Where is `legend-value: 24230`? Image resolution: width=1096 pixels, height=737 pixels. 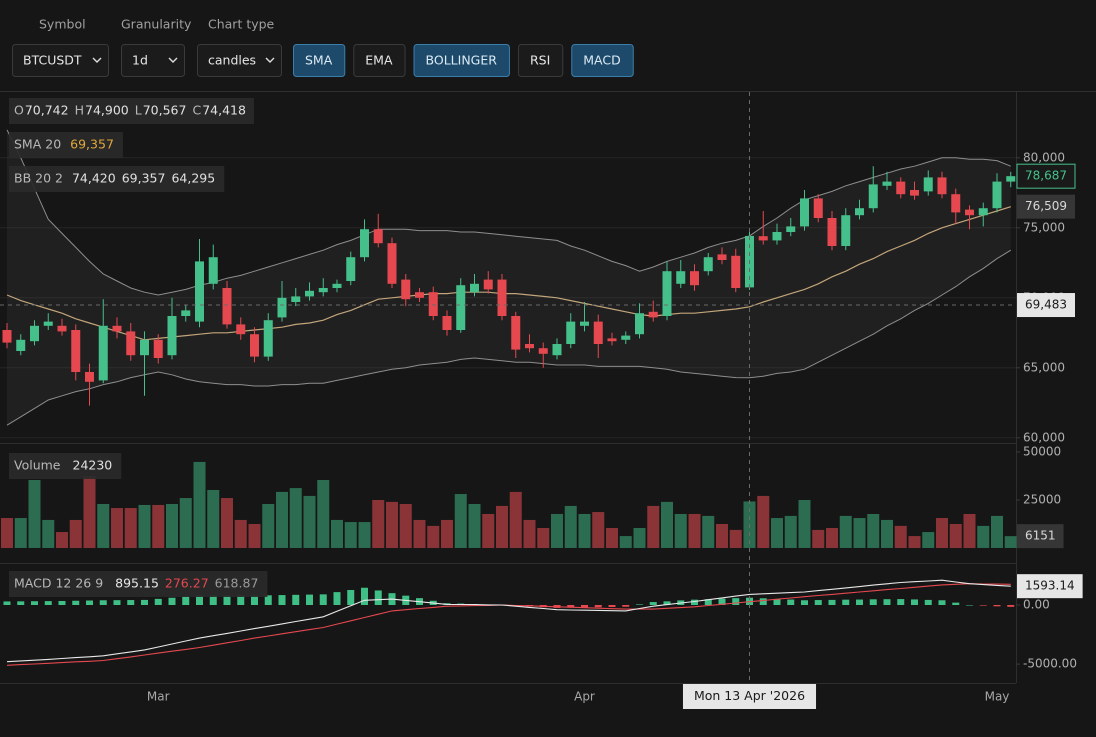
legend-value: 24230 is located at coordinates (93, 465).